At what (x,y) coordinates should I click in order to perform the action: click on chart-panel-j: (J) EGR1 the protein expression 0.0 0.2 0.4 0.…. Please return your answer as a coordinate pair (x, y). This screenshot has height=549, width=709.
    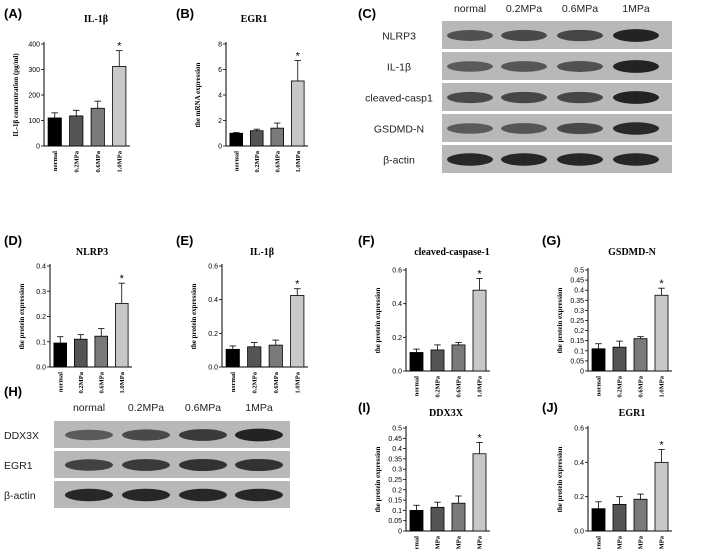
    Looking at the image, I should click on (607, 474).